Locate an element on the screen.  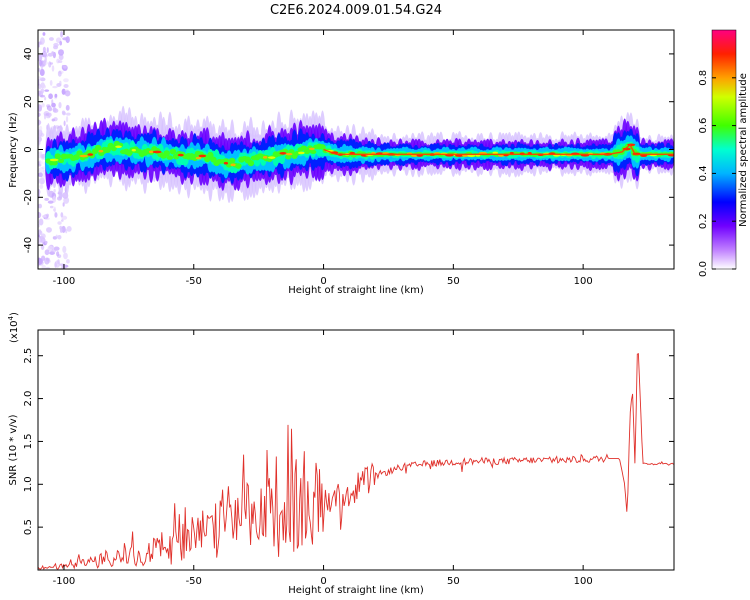
colorbar-tick-label: 0.0 is located at coordinates (703, 269).